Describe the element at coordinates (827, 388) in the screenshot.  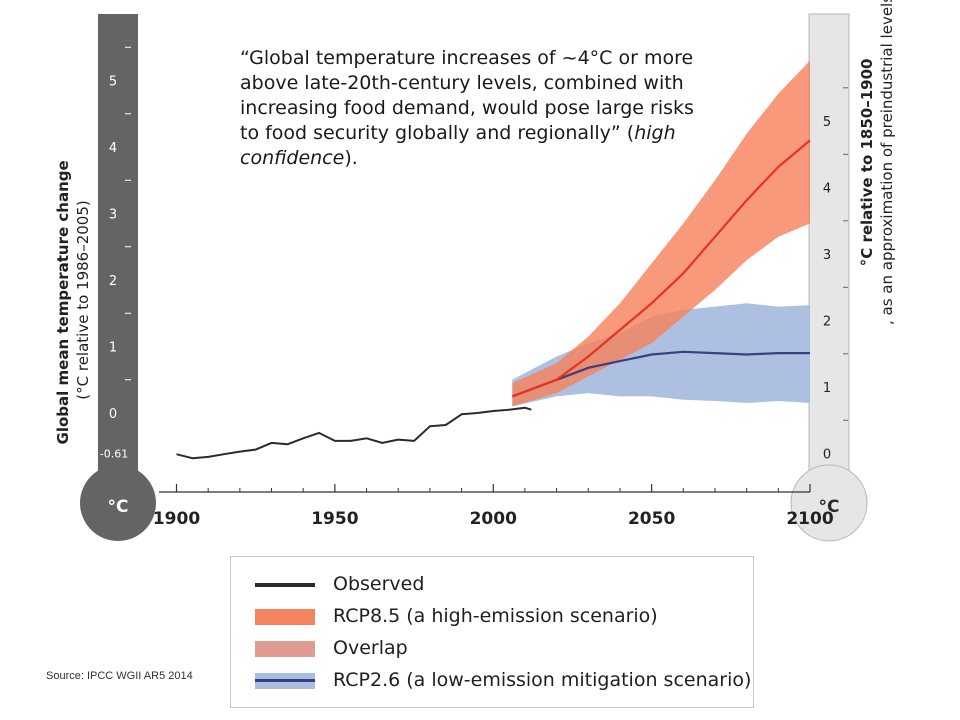
I see `right-tick-label-1: 1` at that location.